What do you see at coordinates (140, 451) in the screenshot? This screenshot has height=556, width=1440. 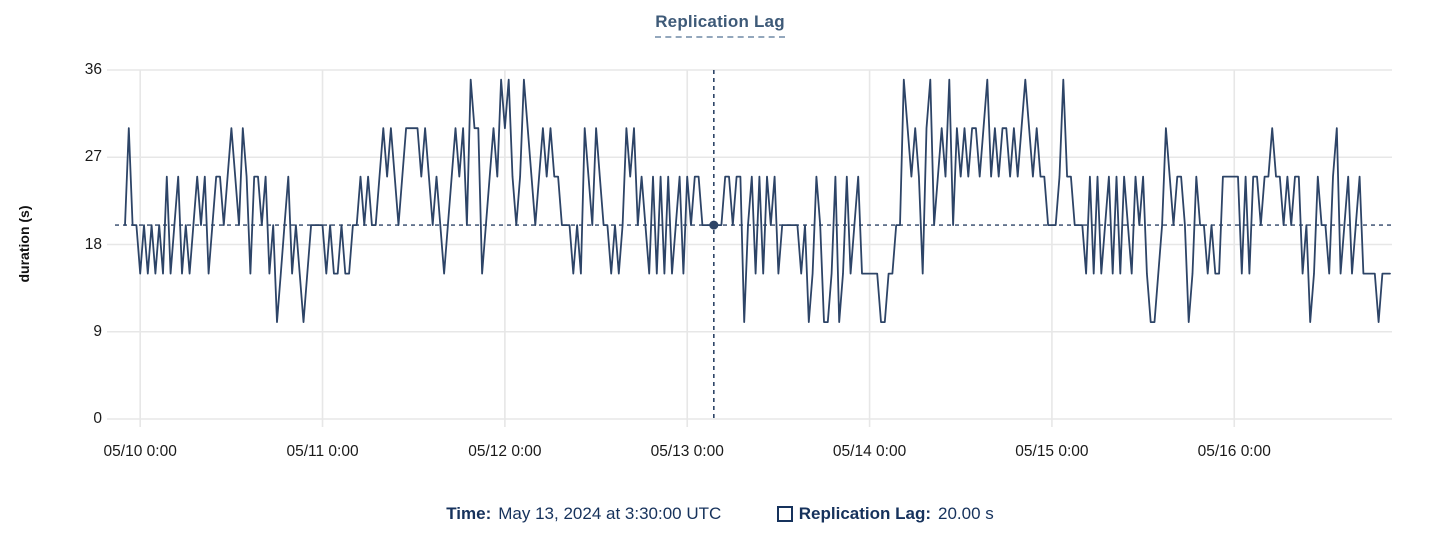 I see `x-tick-label: 05/10 0:00` at bounding box center [140, 451].